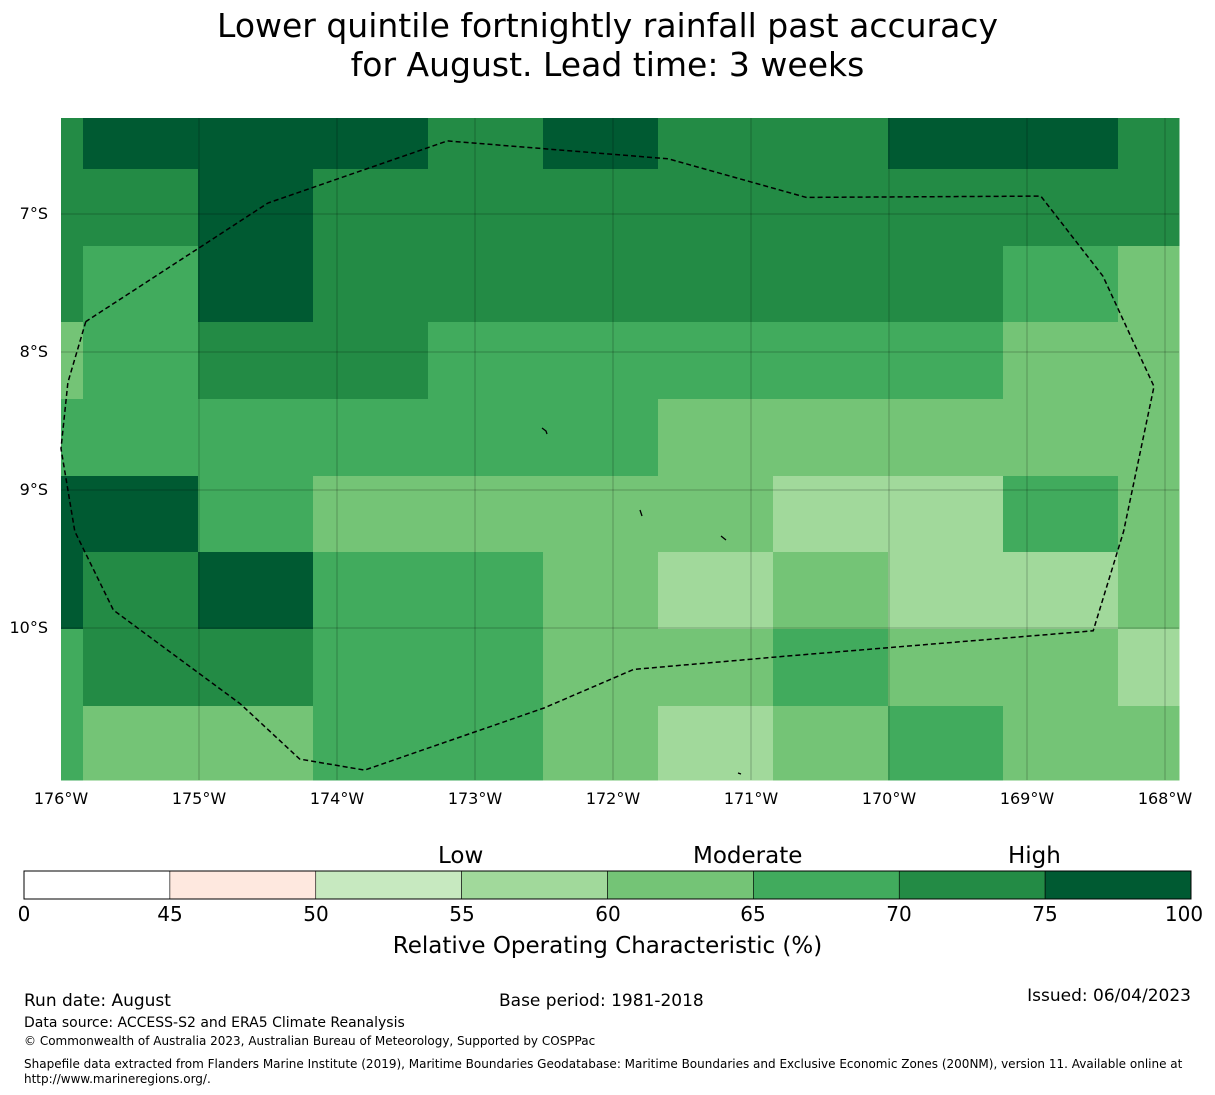  Describe the element at coordinates (1184, 914) in the screenshot. I see `colorbar-tick-100: 100` at that location.